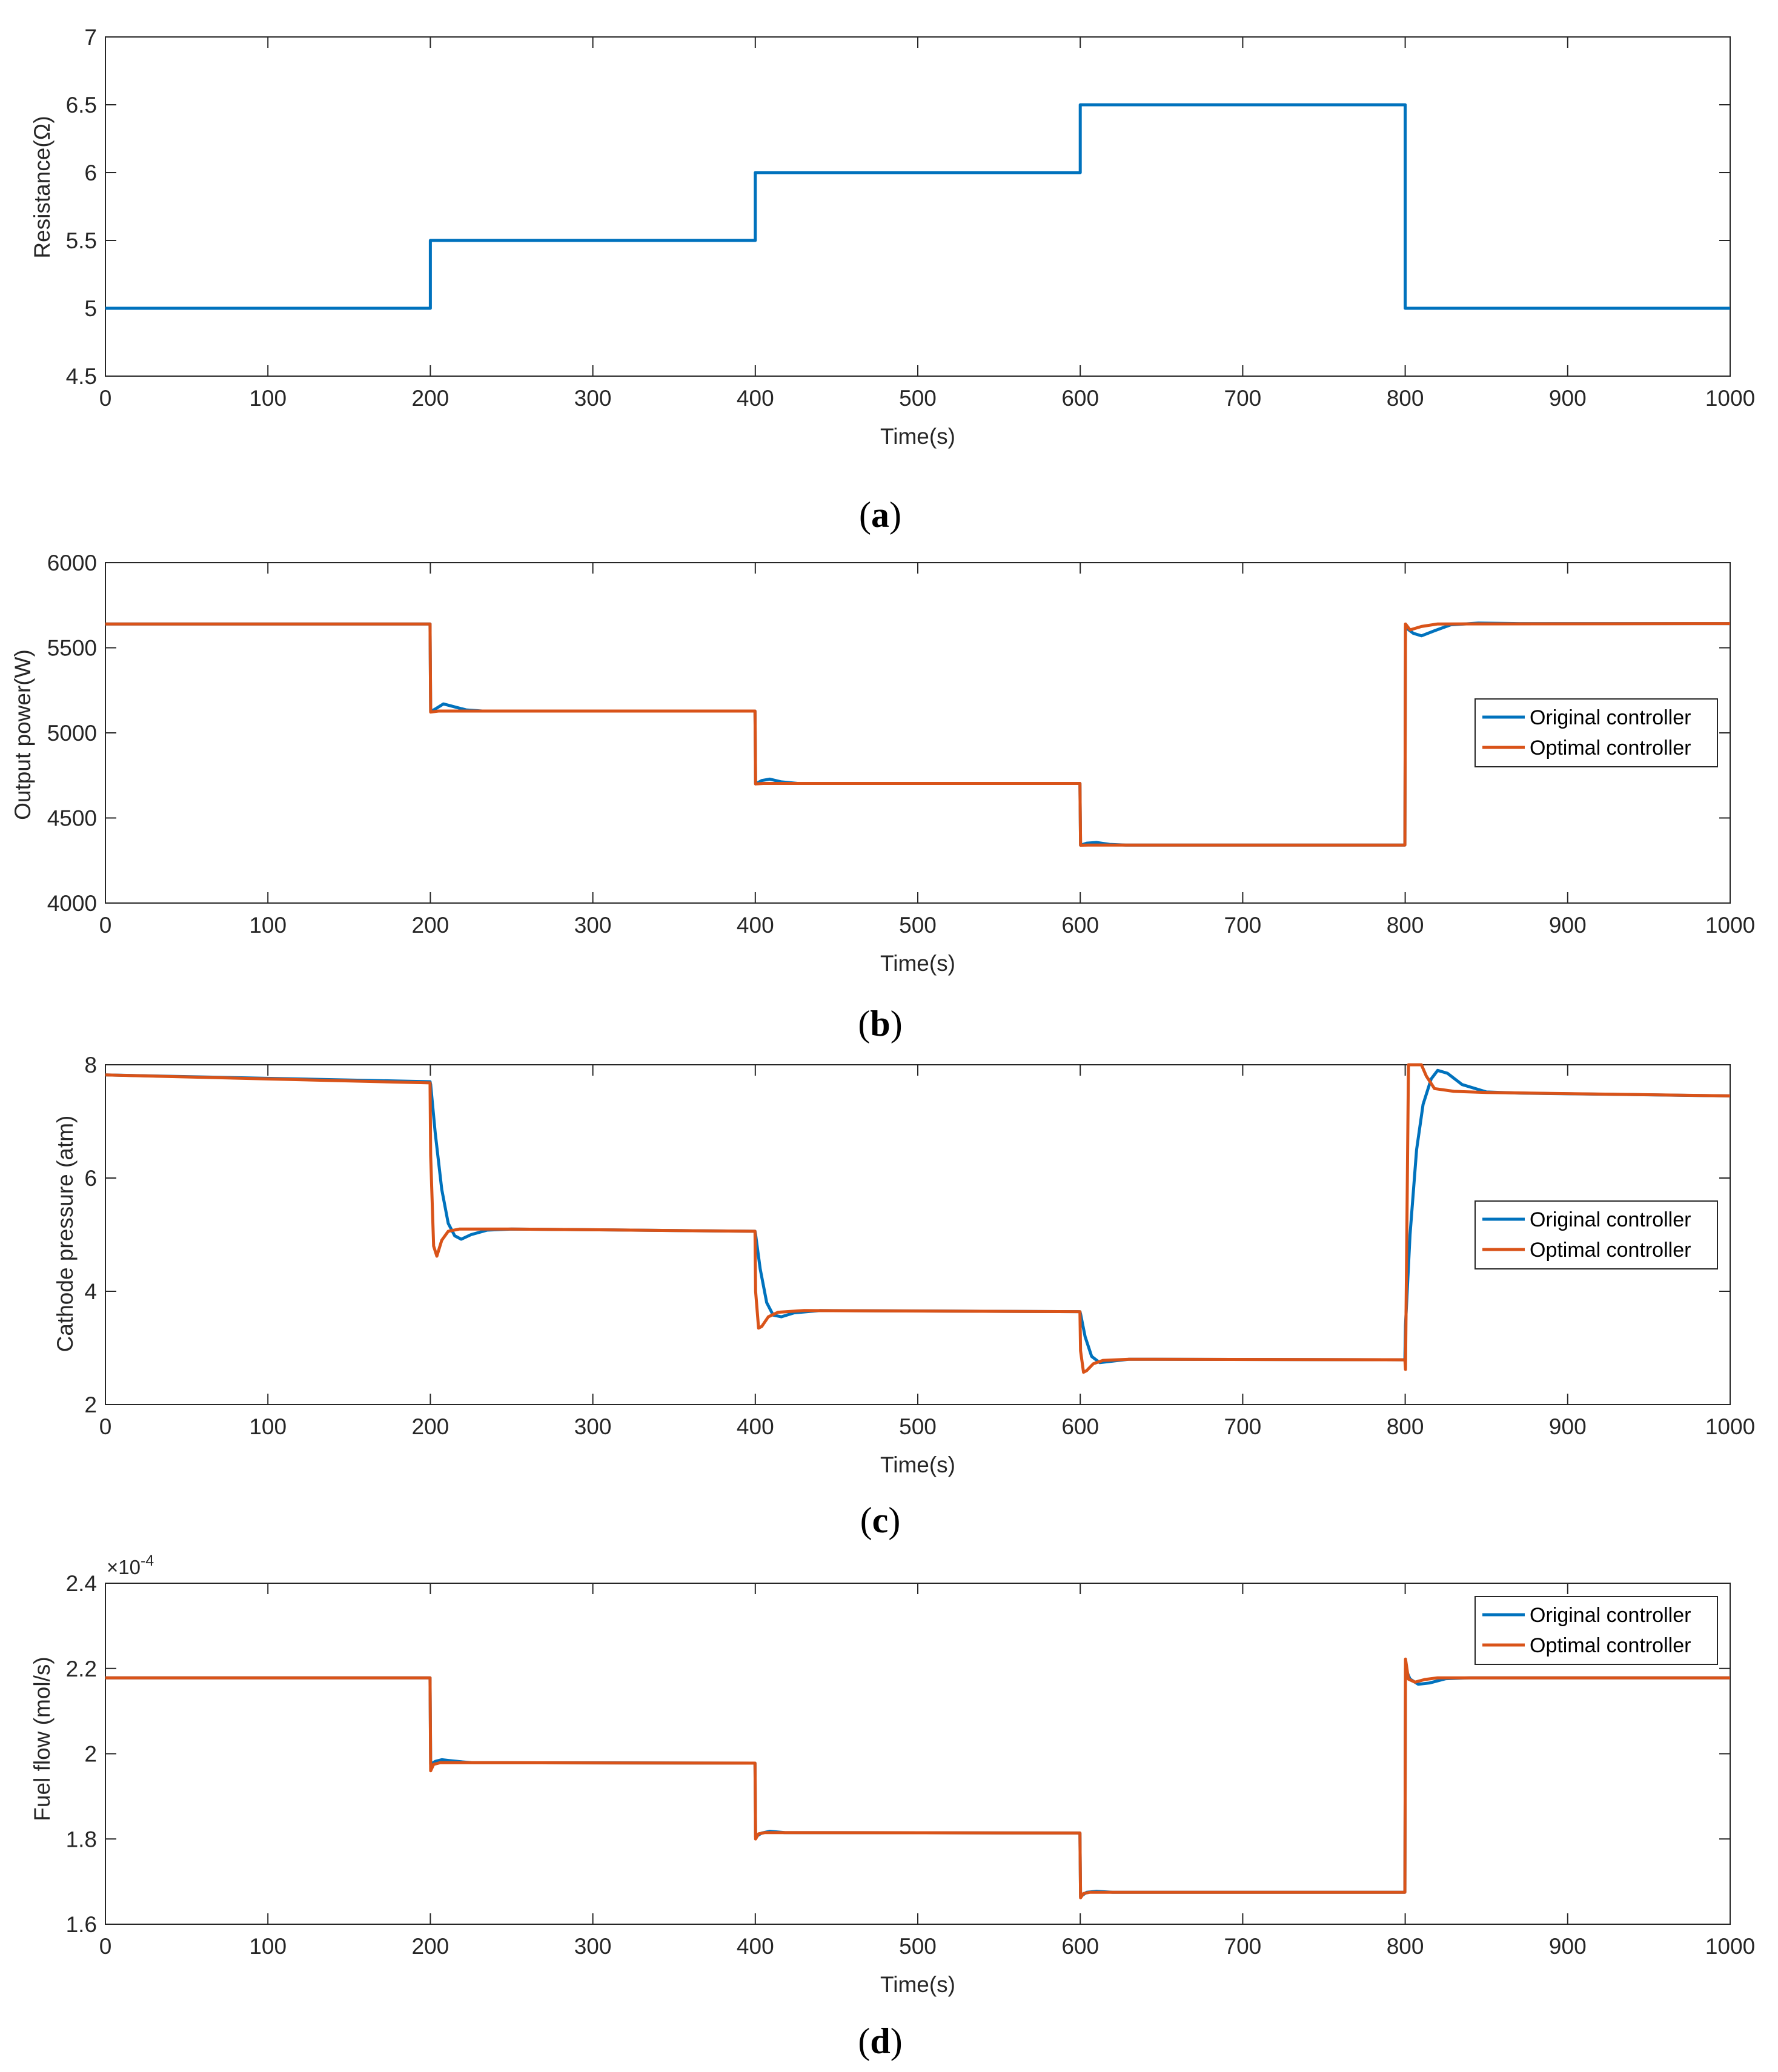 This screenshot has width=1778, height=2072. What do you see at coordinates (72, 733) in the screenshot?
I see `ytick-label-b: 5000` at bounding box center [72, 733].